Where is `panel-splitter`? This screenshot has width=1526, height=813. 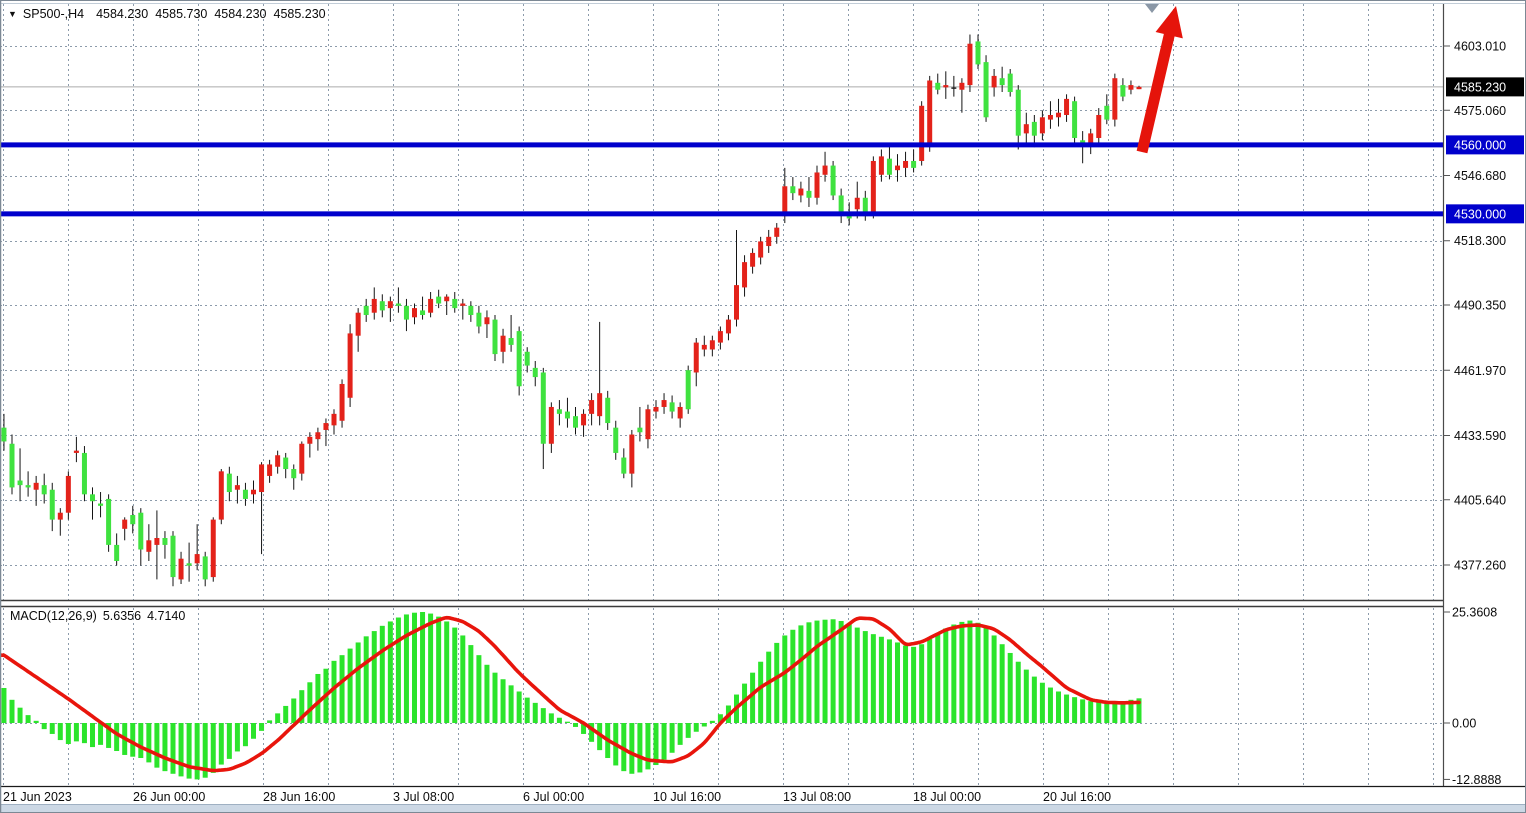 panel-splitter is located at coordinates (763, 603).